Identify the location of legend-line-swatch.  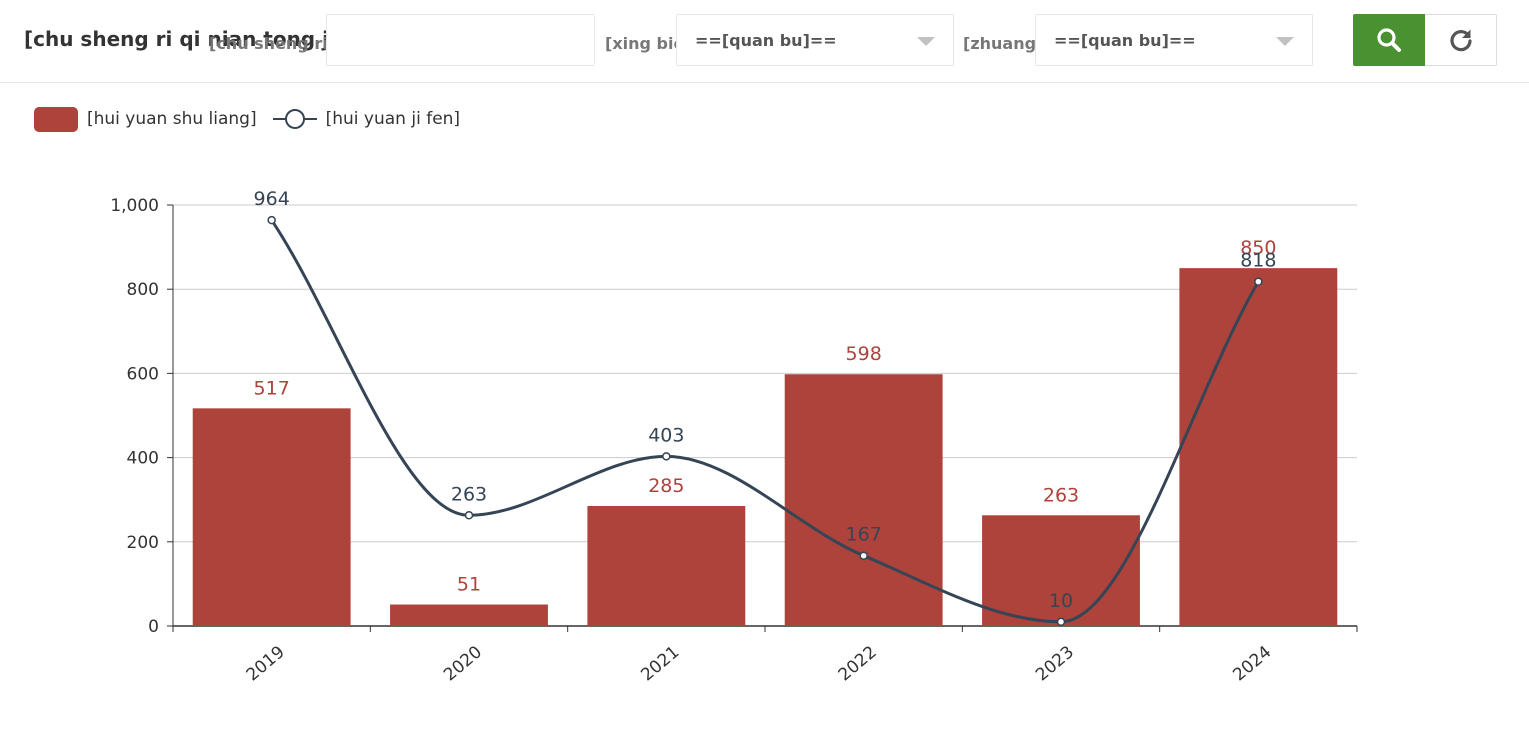
(294, 119).